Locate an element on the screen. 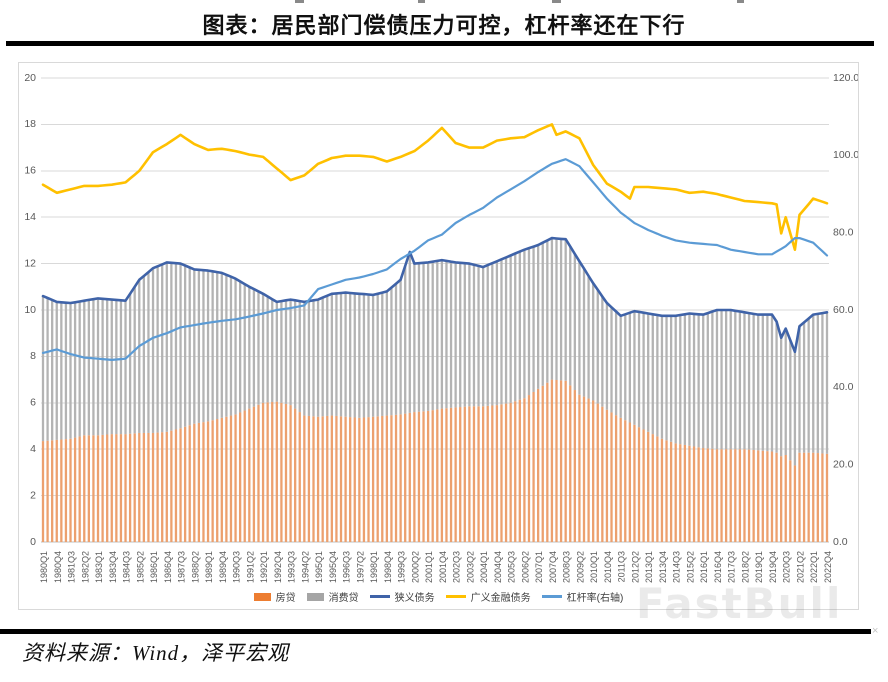 This screenshot has height=682, width=888. x-axis-label: 2016Q4 is located at coordinates (718, 567).